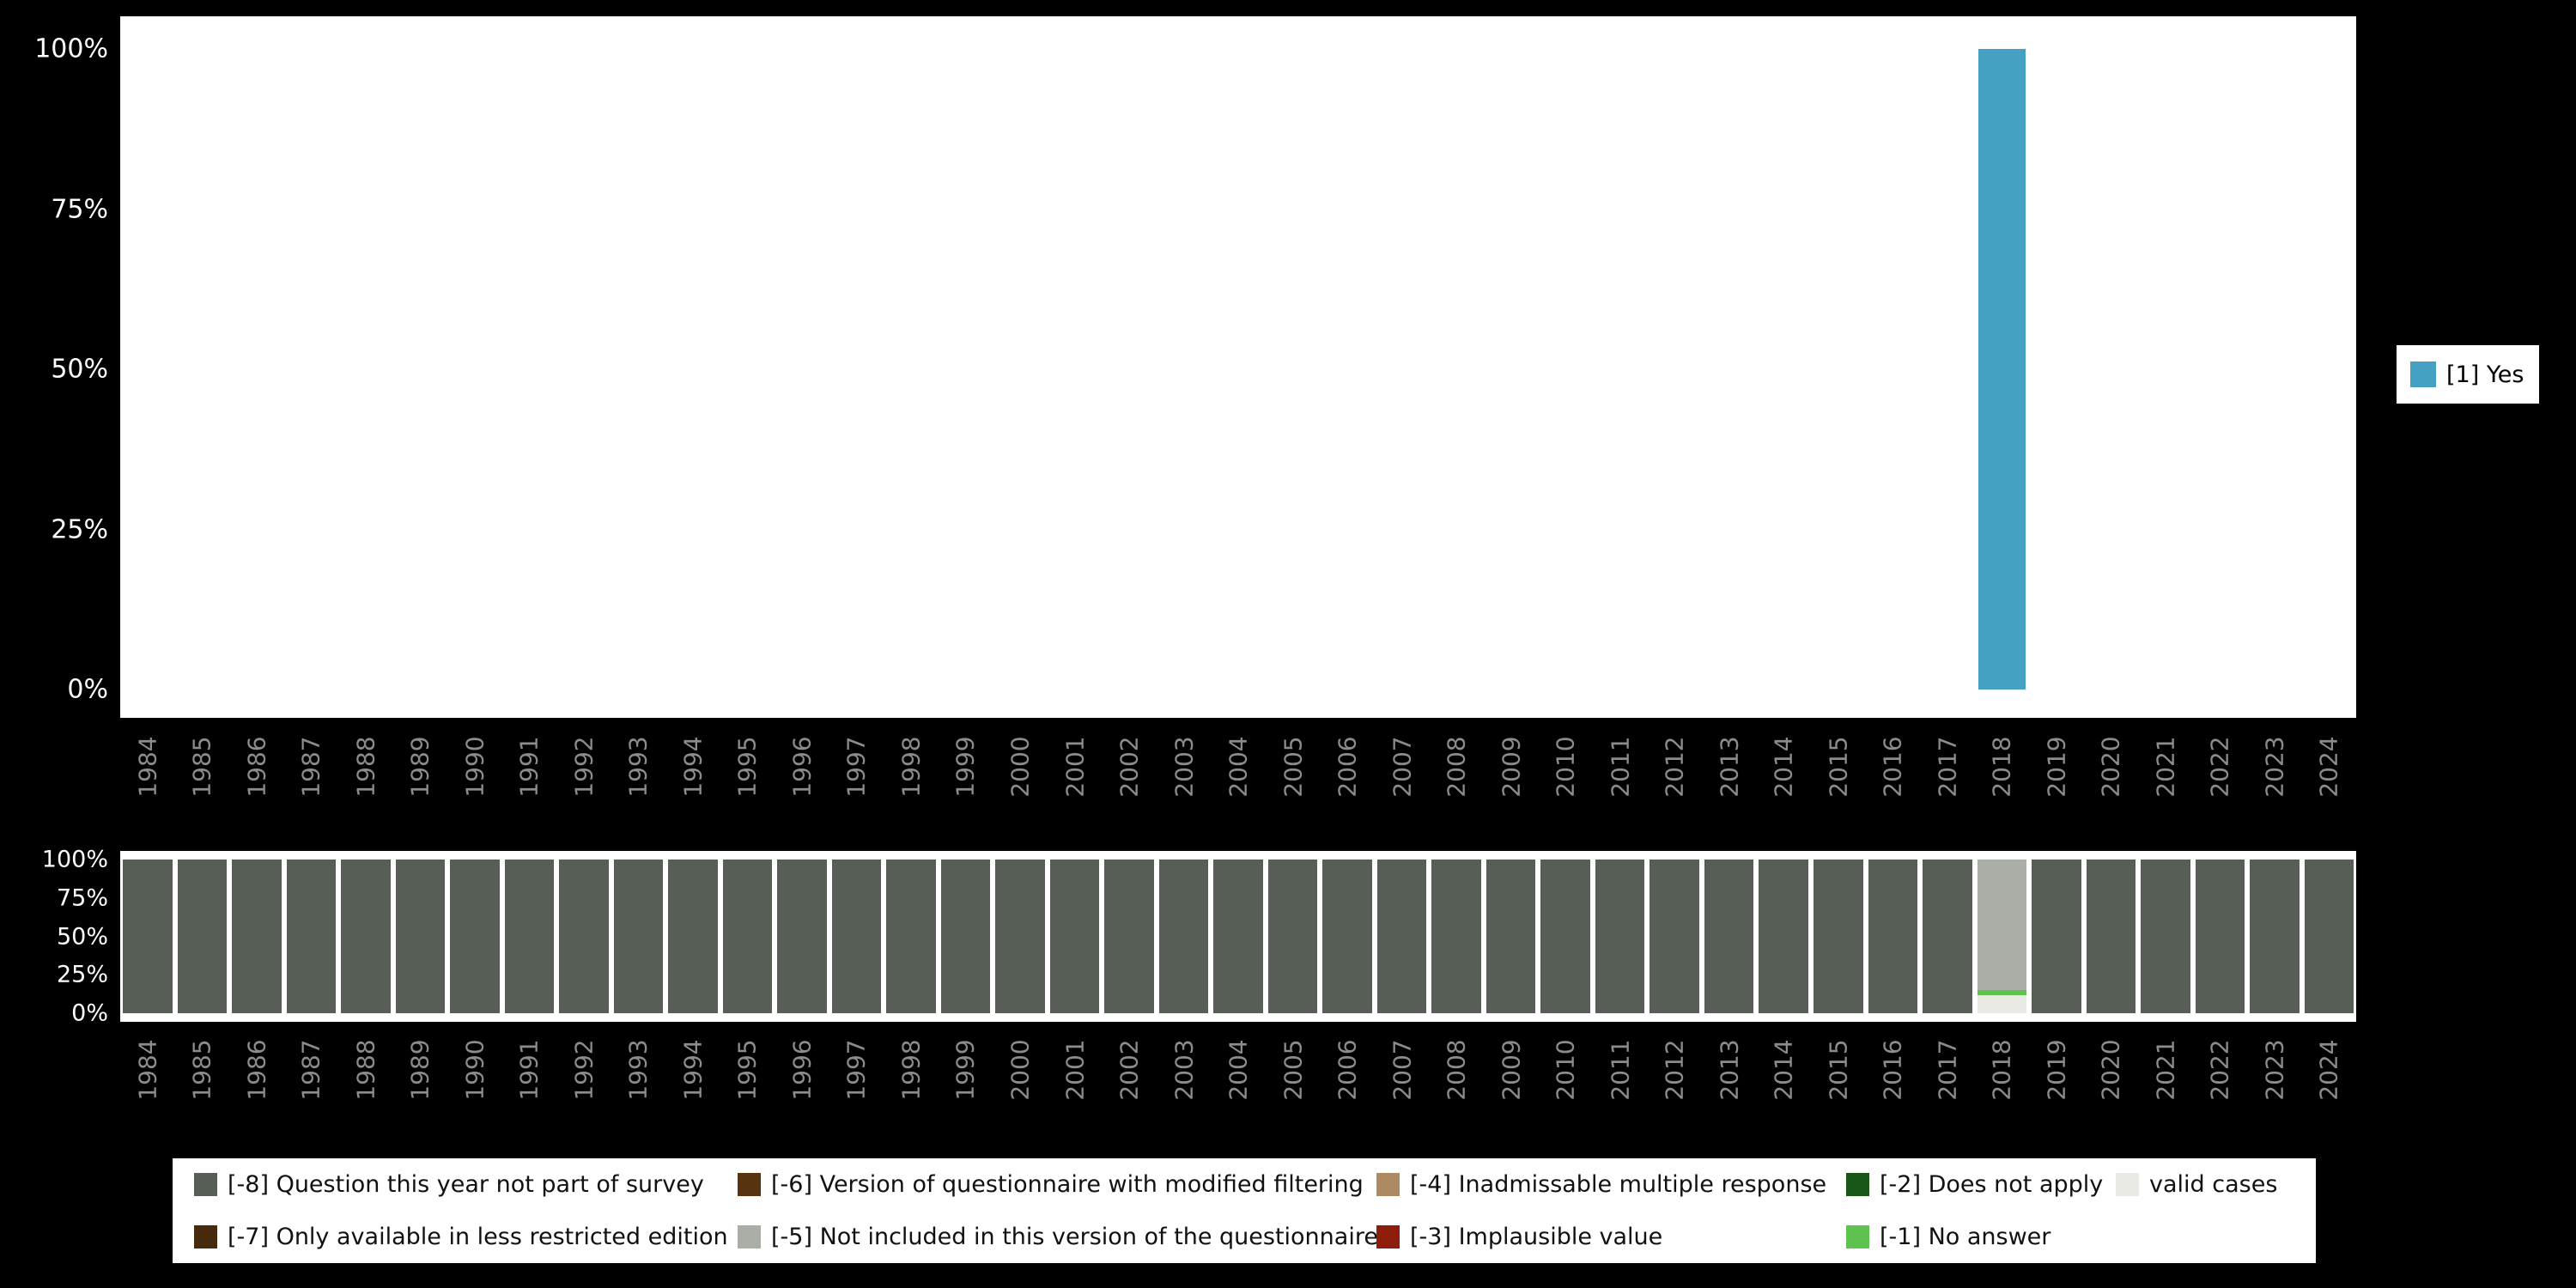  I want to click on x-tick-label: 2017, so click(1947, 767).